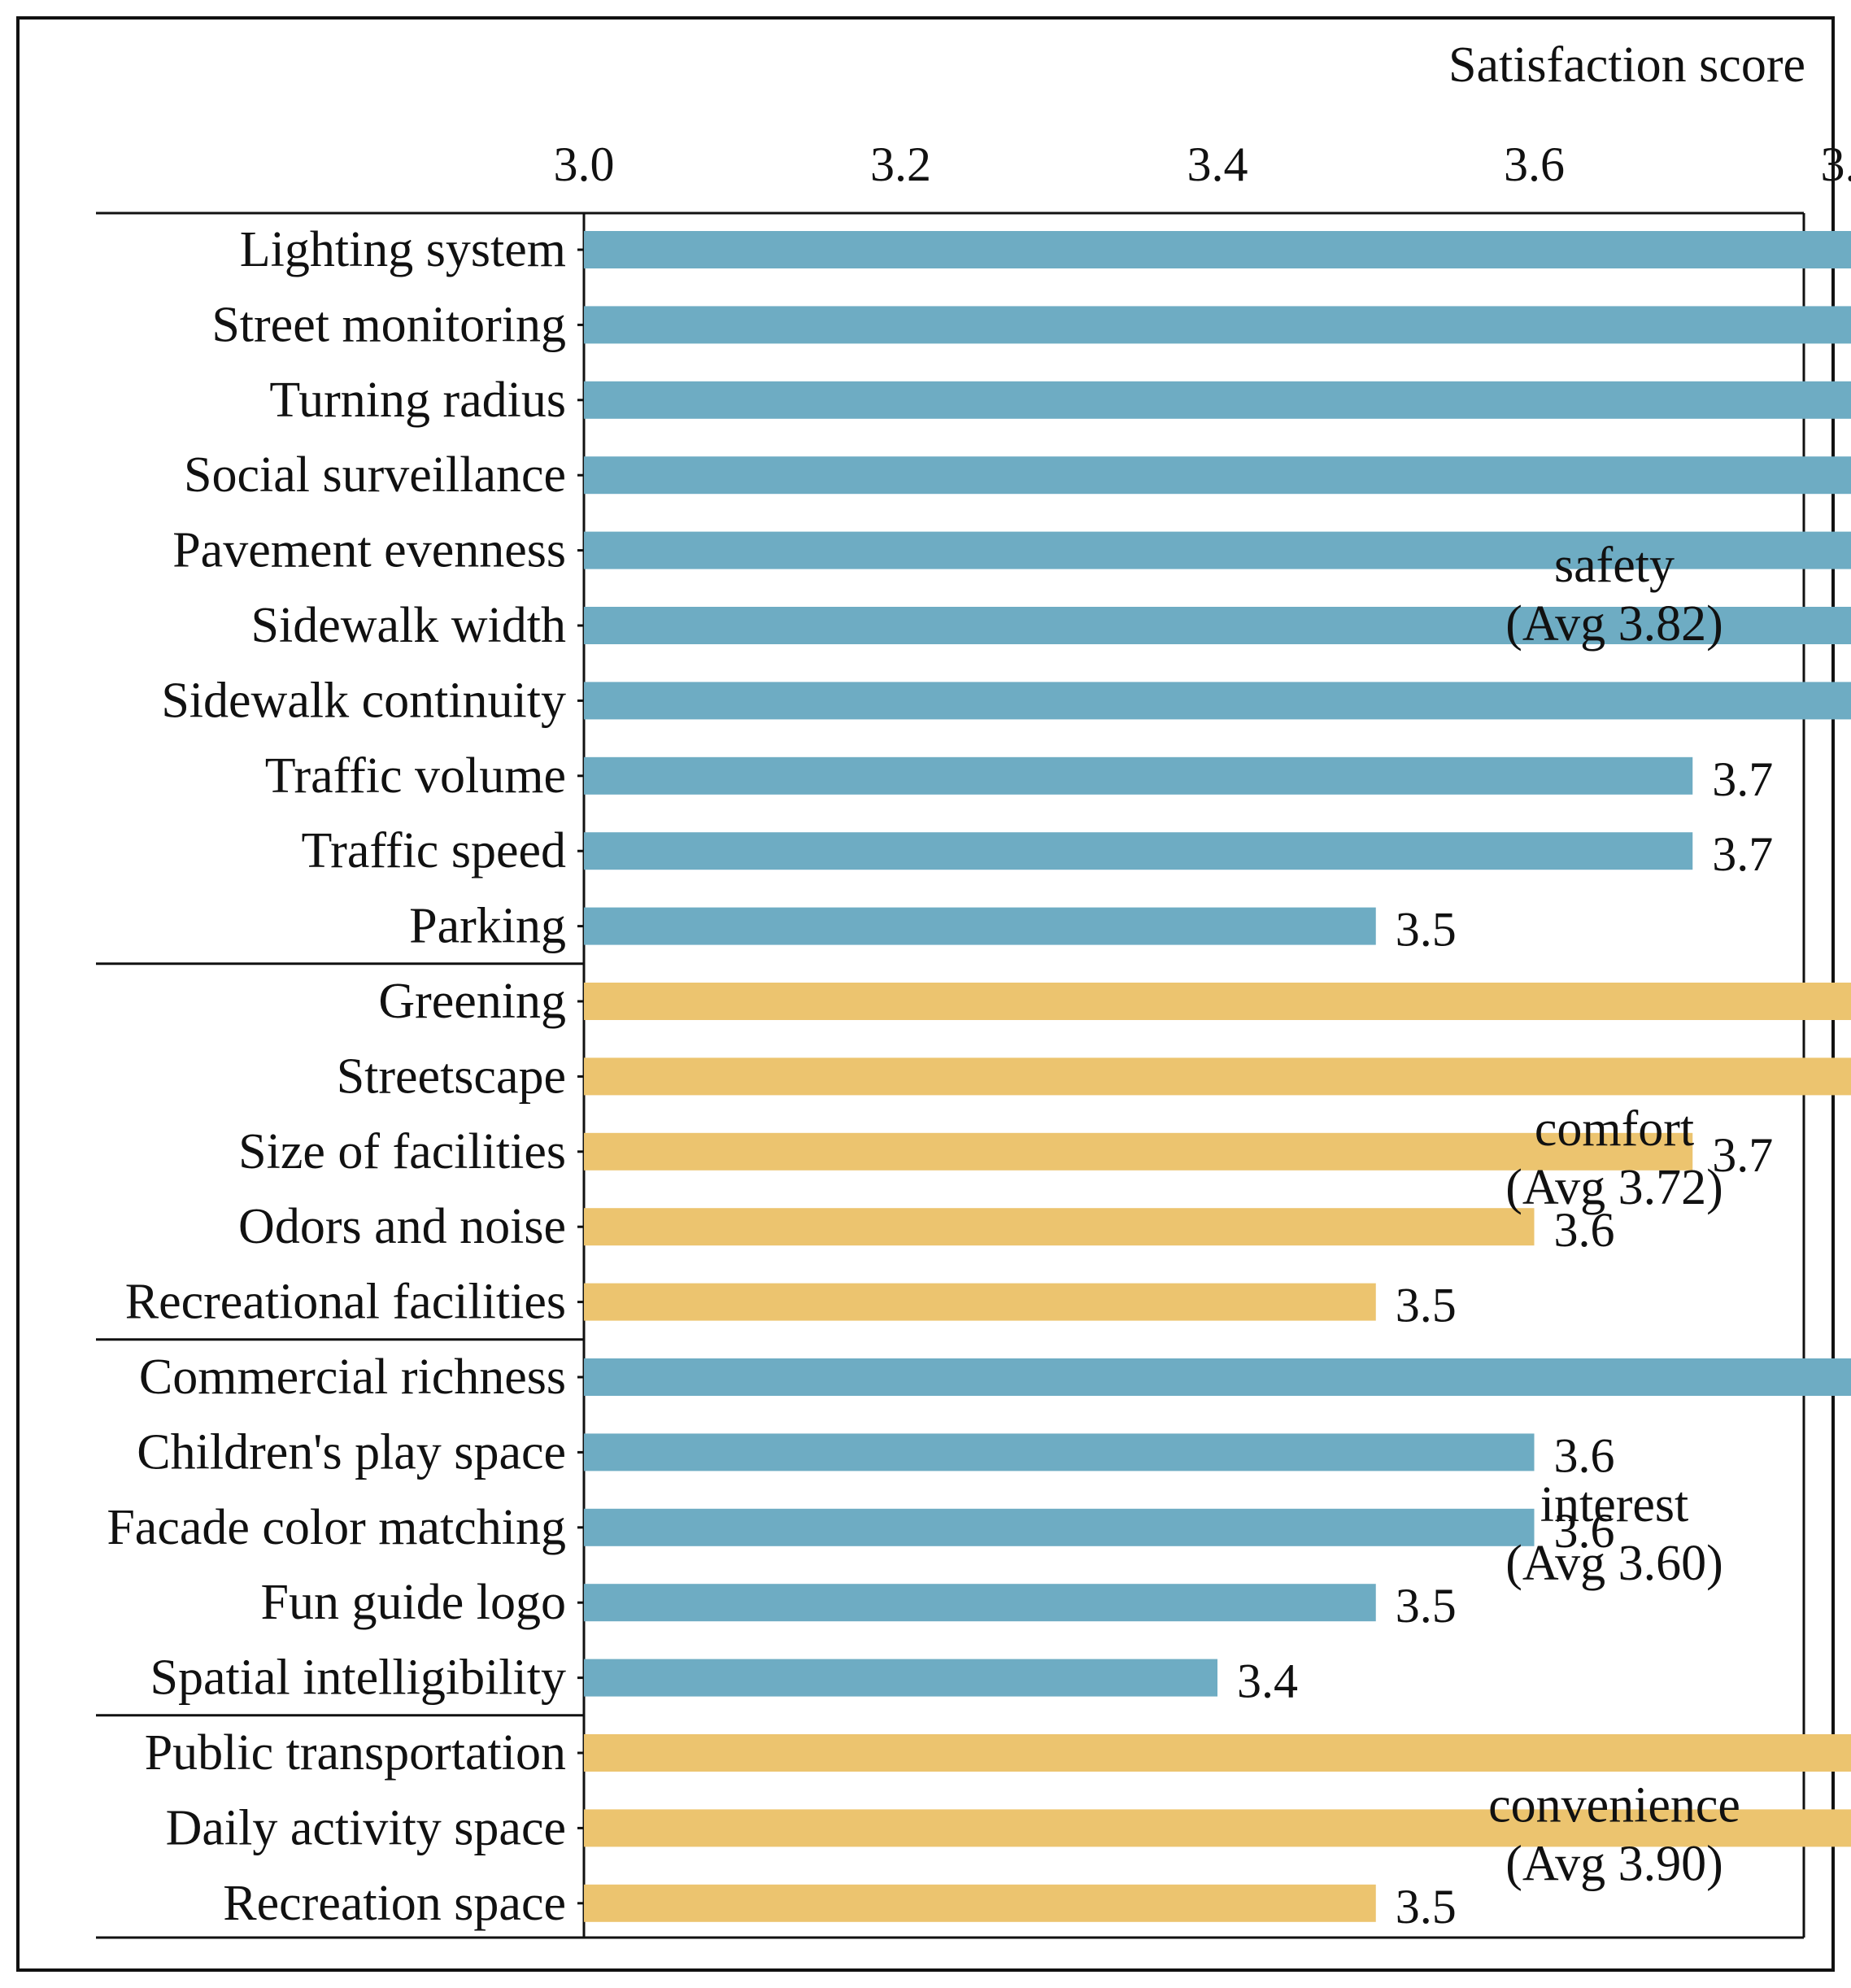 The image size is (1851, 1988). What do you see at coordinates (1534, 164) in the screenshot?
I see `x-tick-label-3: 3.6` at bounding box center [1534, 164].